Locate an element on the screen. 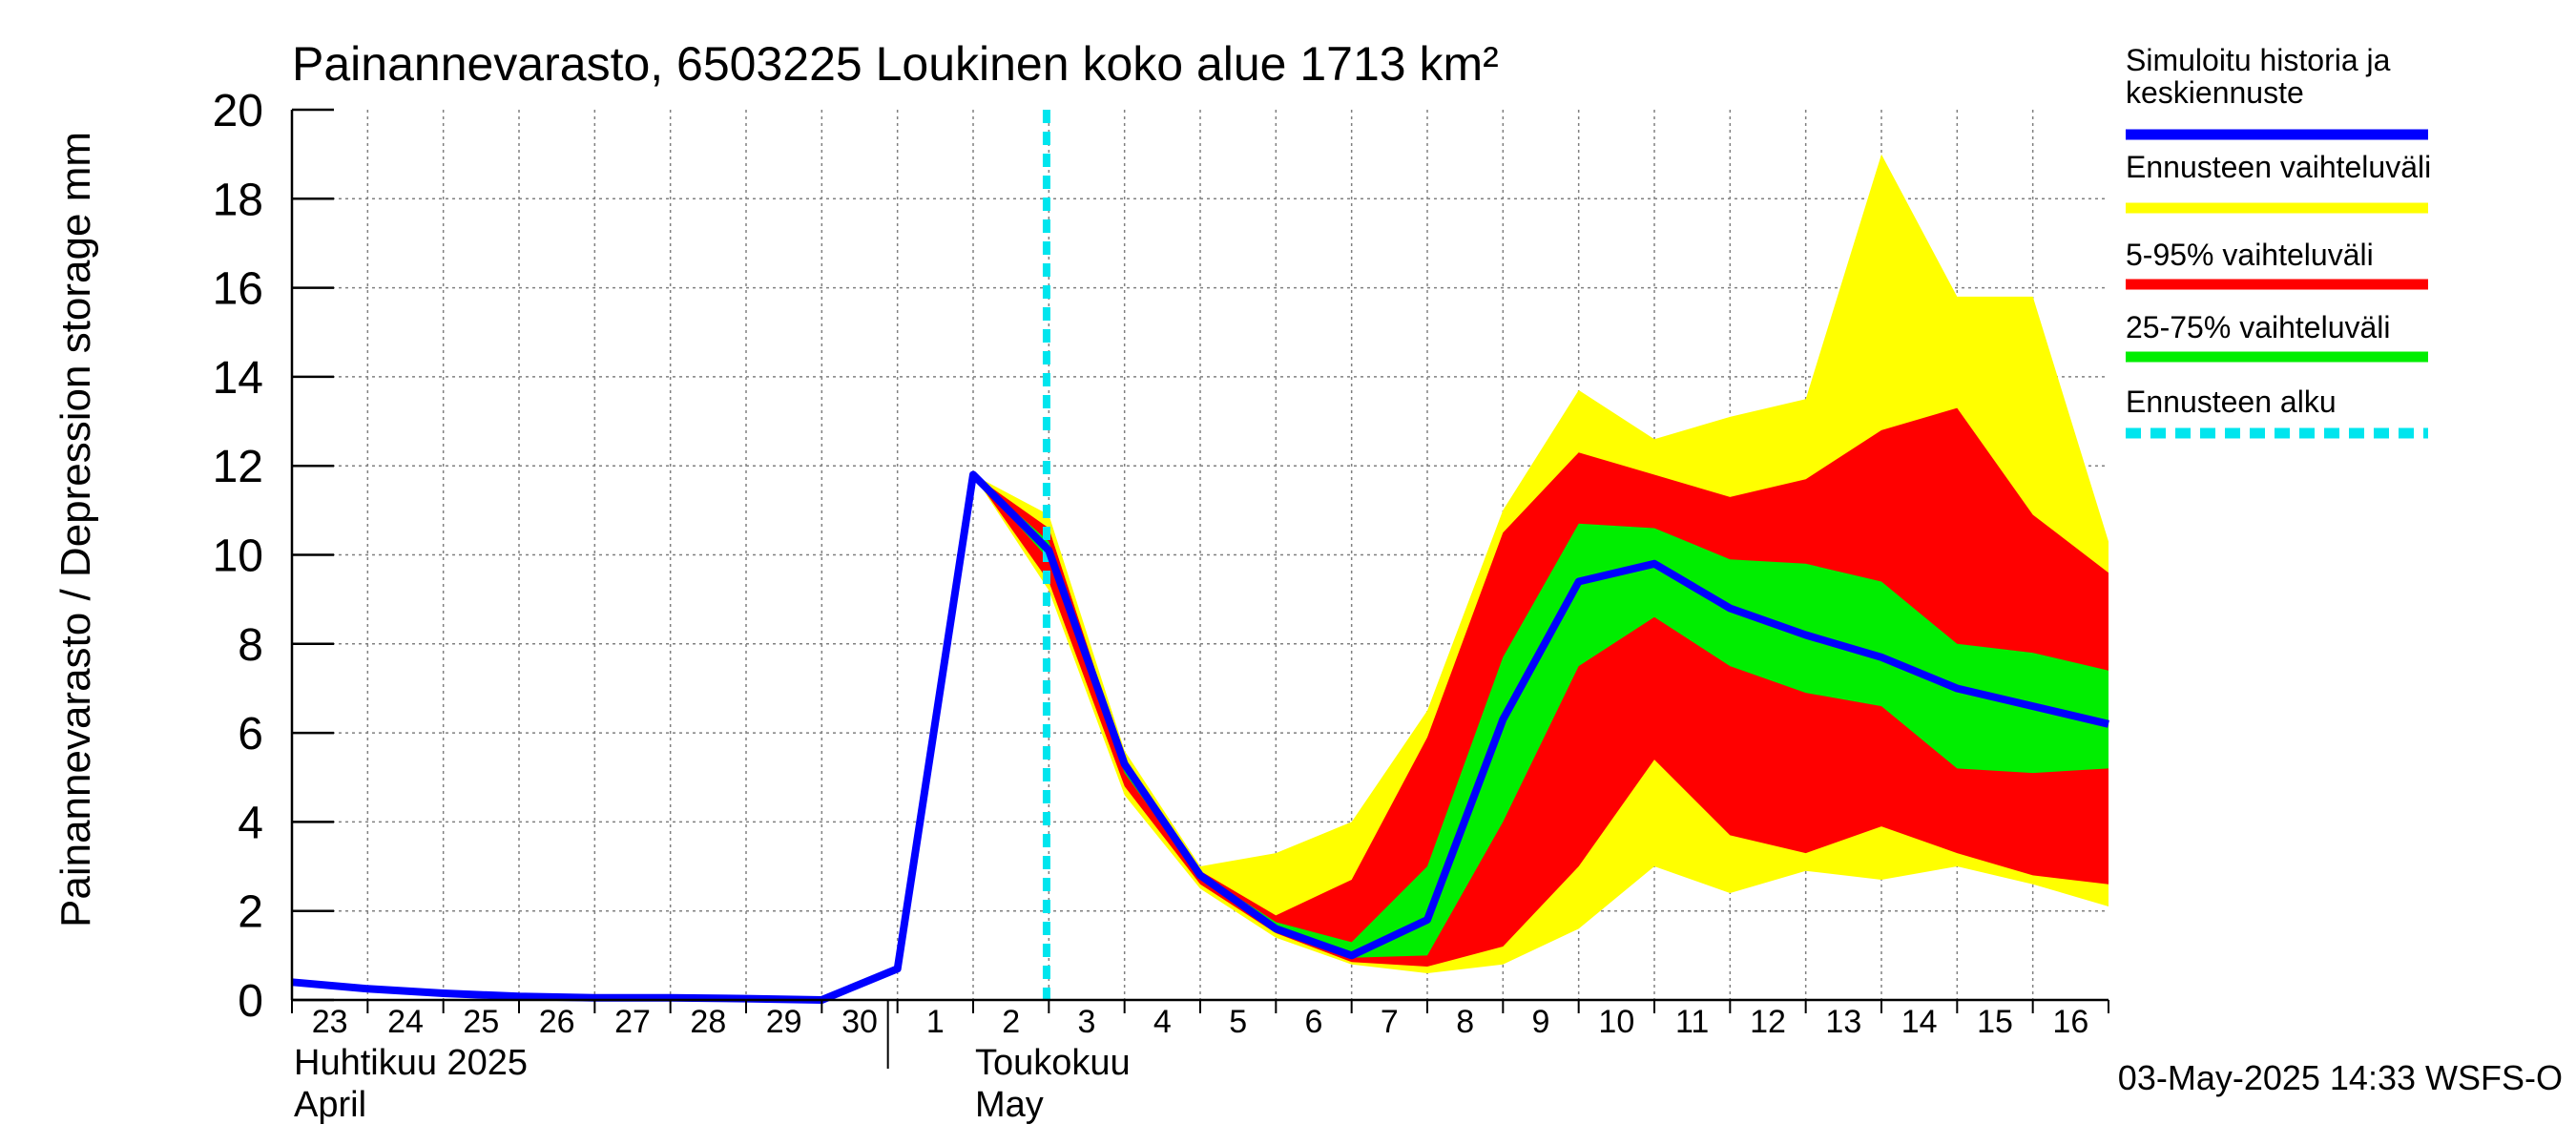 Image resolution: width=2576 pixels, height=1145 pixels. y-tick-label: 10 is located at coordinates (238, 557).